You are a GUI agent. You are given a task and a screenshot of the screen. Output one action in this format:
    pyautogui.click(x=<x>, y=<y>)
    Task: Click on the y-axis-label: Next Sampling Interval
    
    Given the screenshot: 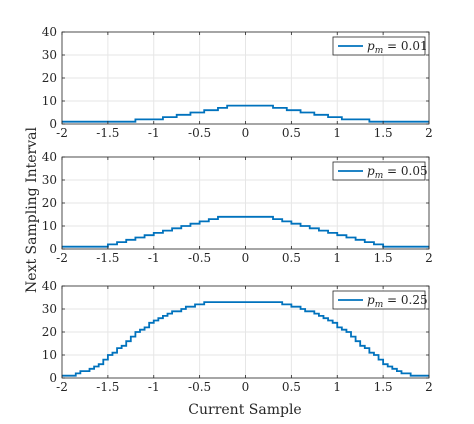 What is the action you would take?
    pyautogui.click(x=32, y=210)
    